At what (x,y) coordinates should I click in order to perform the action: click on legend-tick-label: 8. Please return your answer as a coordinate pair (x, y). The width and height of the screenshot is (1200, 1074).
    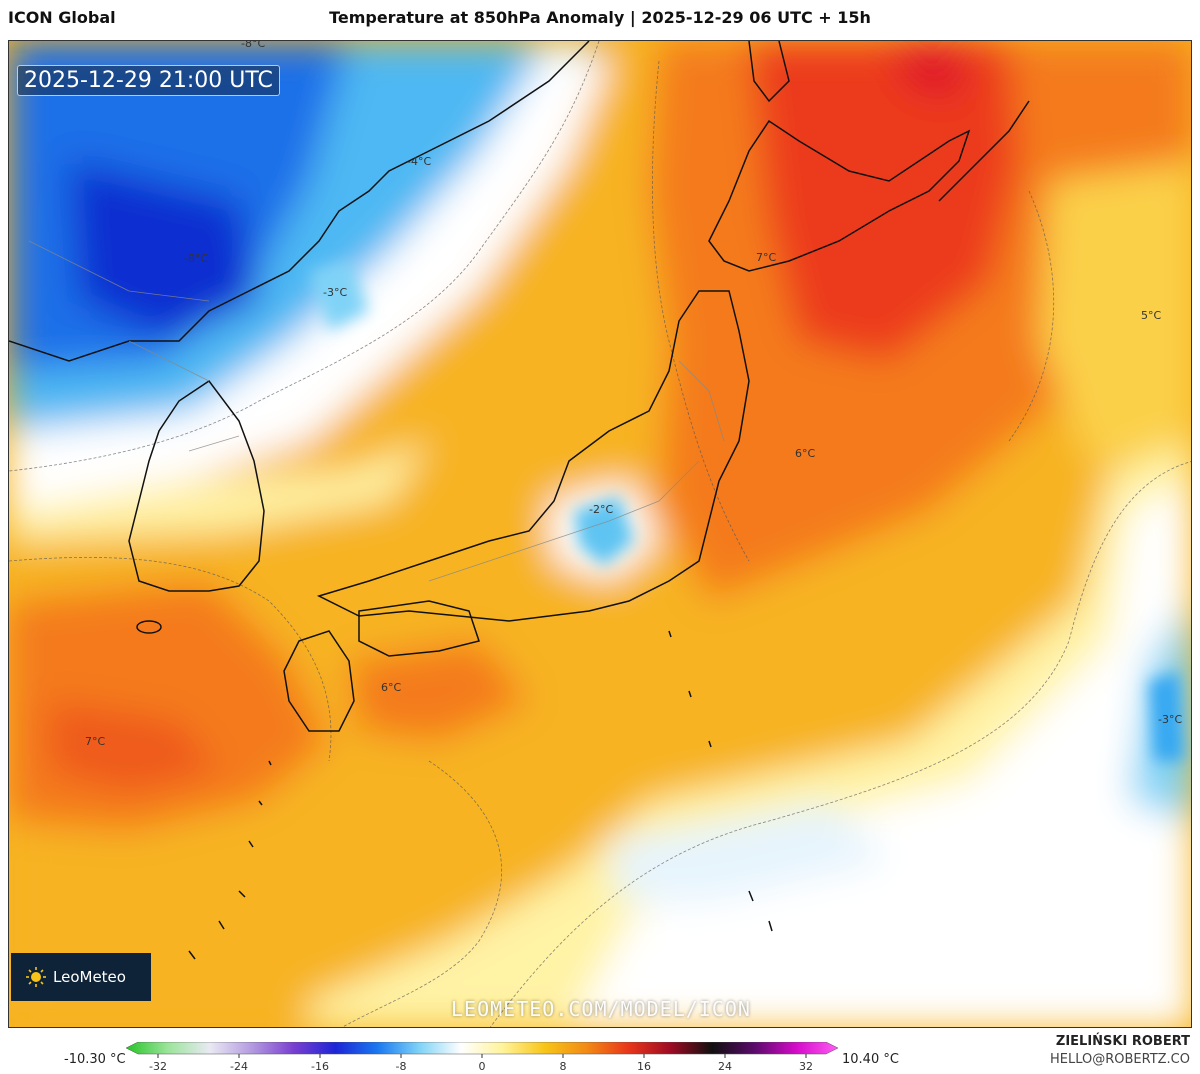
    Looking at the image, I should click on (563, 1066).